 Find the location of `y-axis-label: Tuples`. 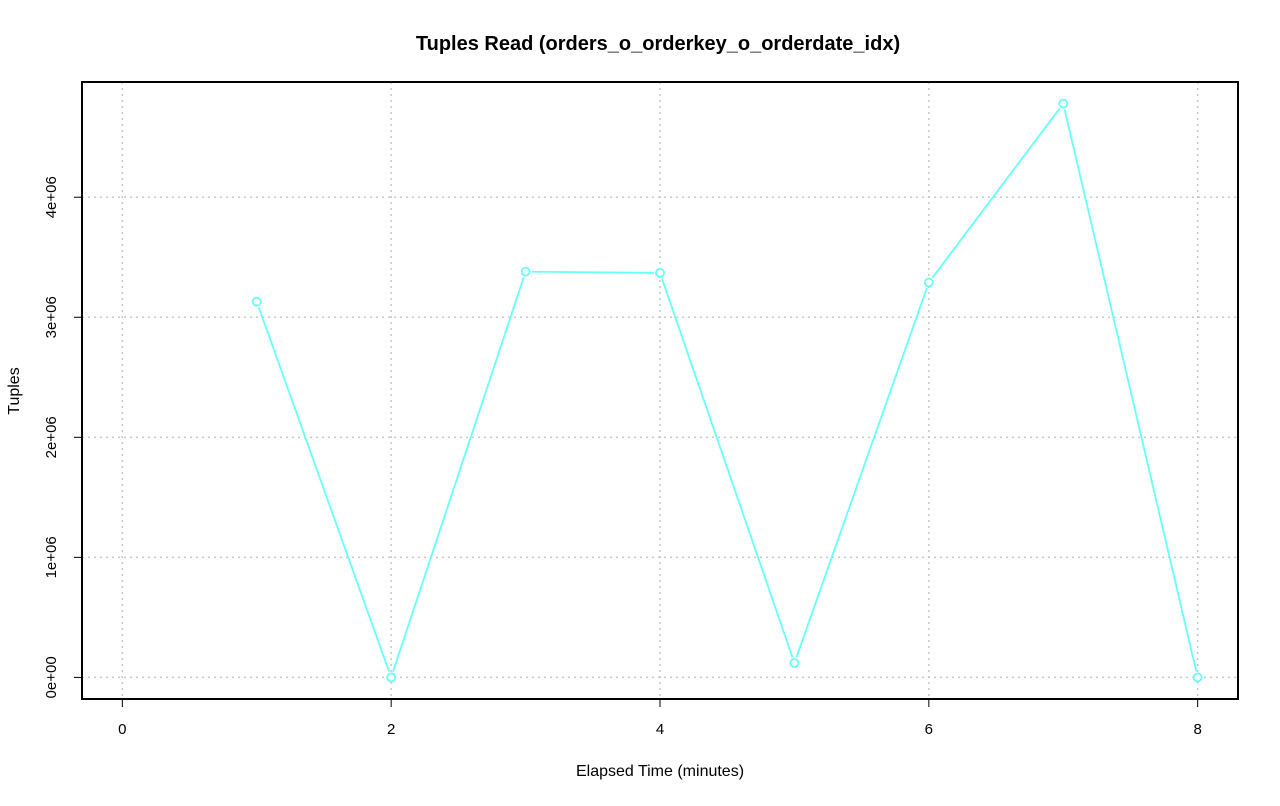

y-axis-label: Tuples is located at coordinates (14, 390).